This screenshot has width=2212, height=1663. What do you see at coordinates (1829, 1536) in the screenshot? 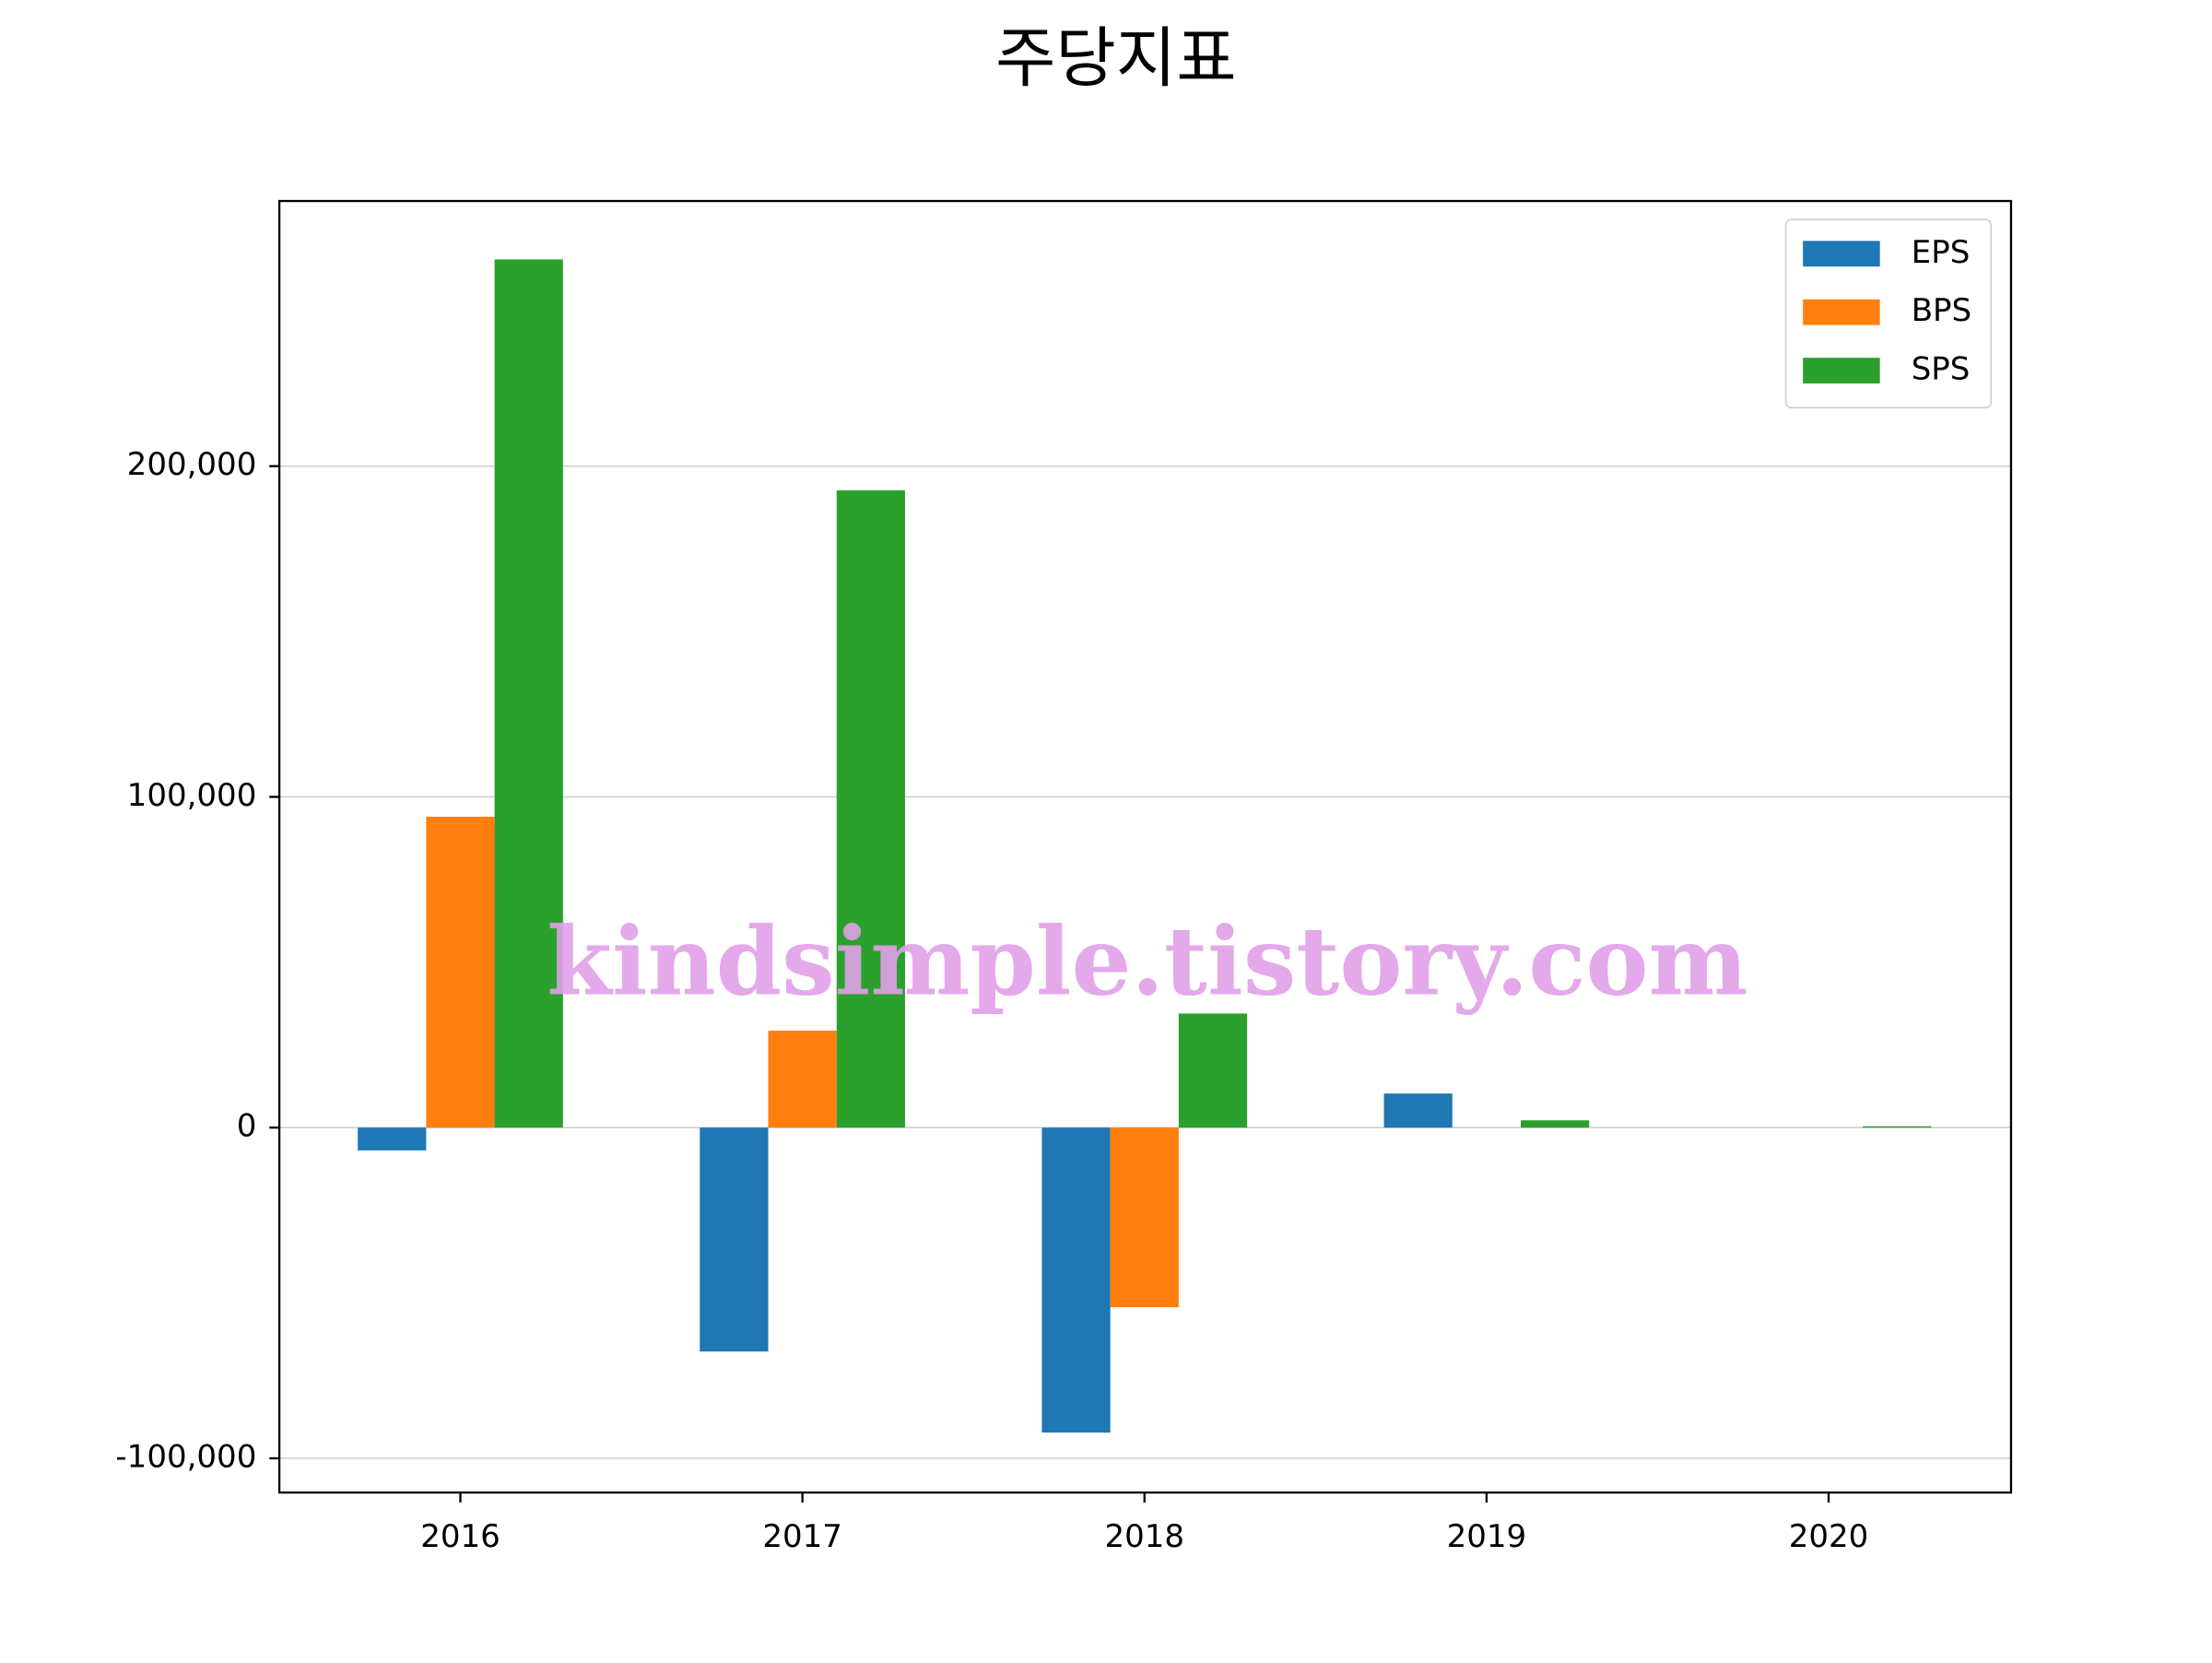
I see `x-tick-label: 2020` at bounding box center [1829, 1536].